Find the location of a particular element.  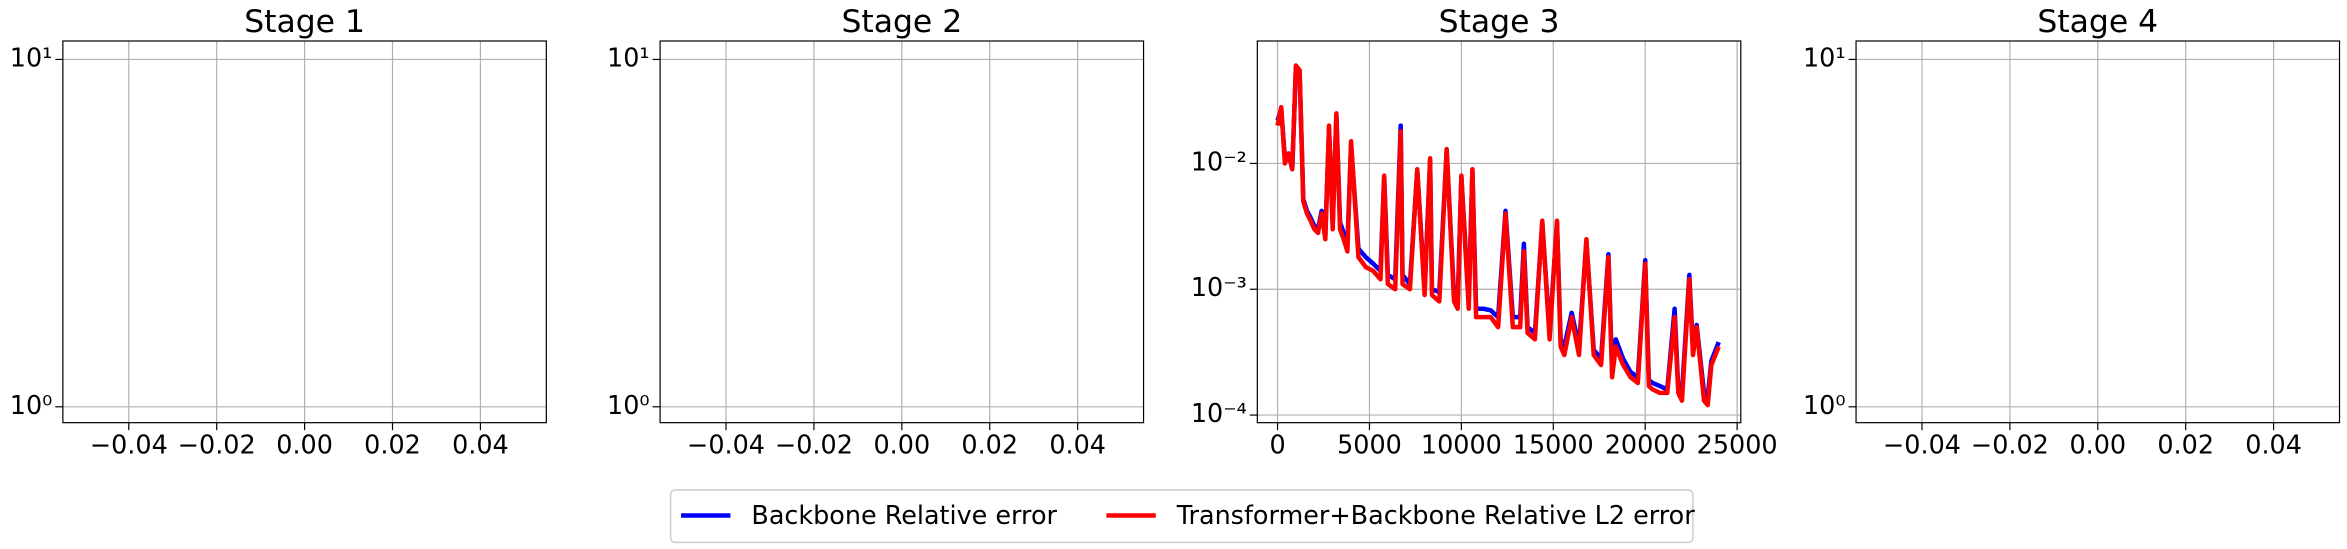

y-tick-label: 10⁻⁴ is located at coordinates (1219, 413).